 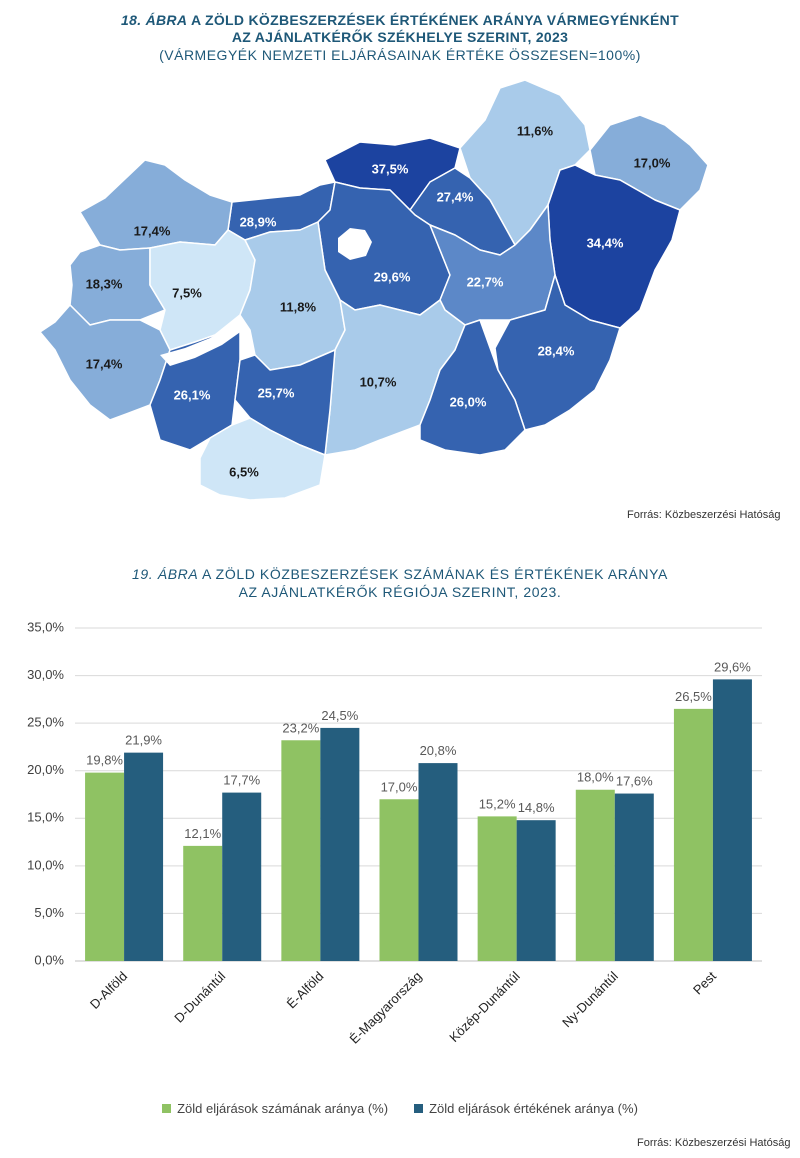 I want to click on bar-data-label: 17,0%, so click(x=399, y=786).